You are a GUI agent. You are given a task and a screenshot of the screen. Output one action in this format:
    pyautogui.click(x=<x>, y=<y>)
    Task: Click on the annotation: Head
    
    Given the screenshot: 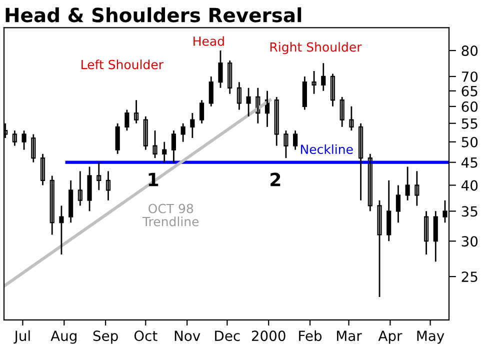 What is the action you would take?
    pyautogui.click(x=209, y=41)
    